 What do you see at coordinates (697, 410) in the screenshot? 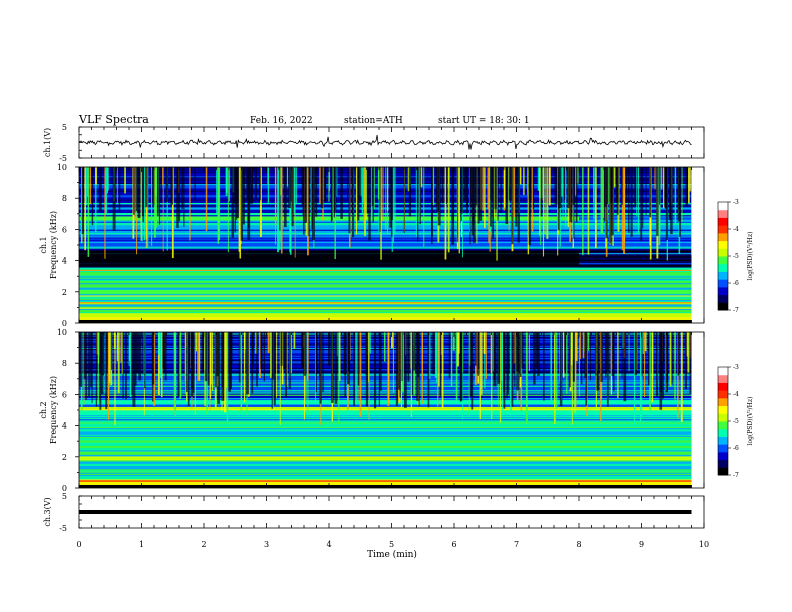
I see `no-data-region` at bounding box center [697, 410].